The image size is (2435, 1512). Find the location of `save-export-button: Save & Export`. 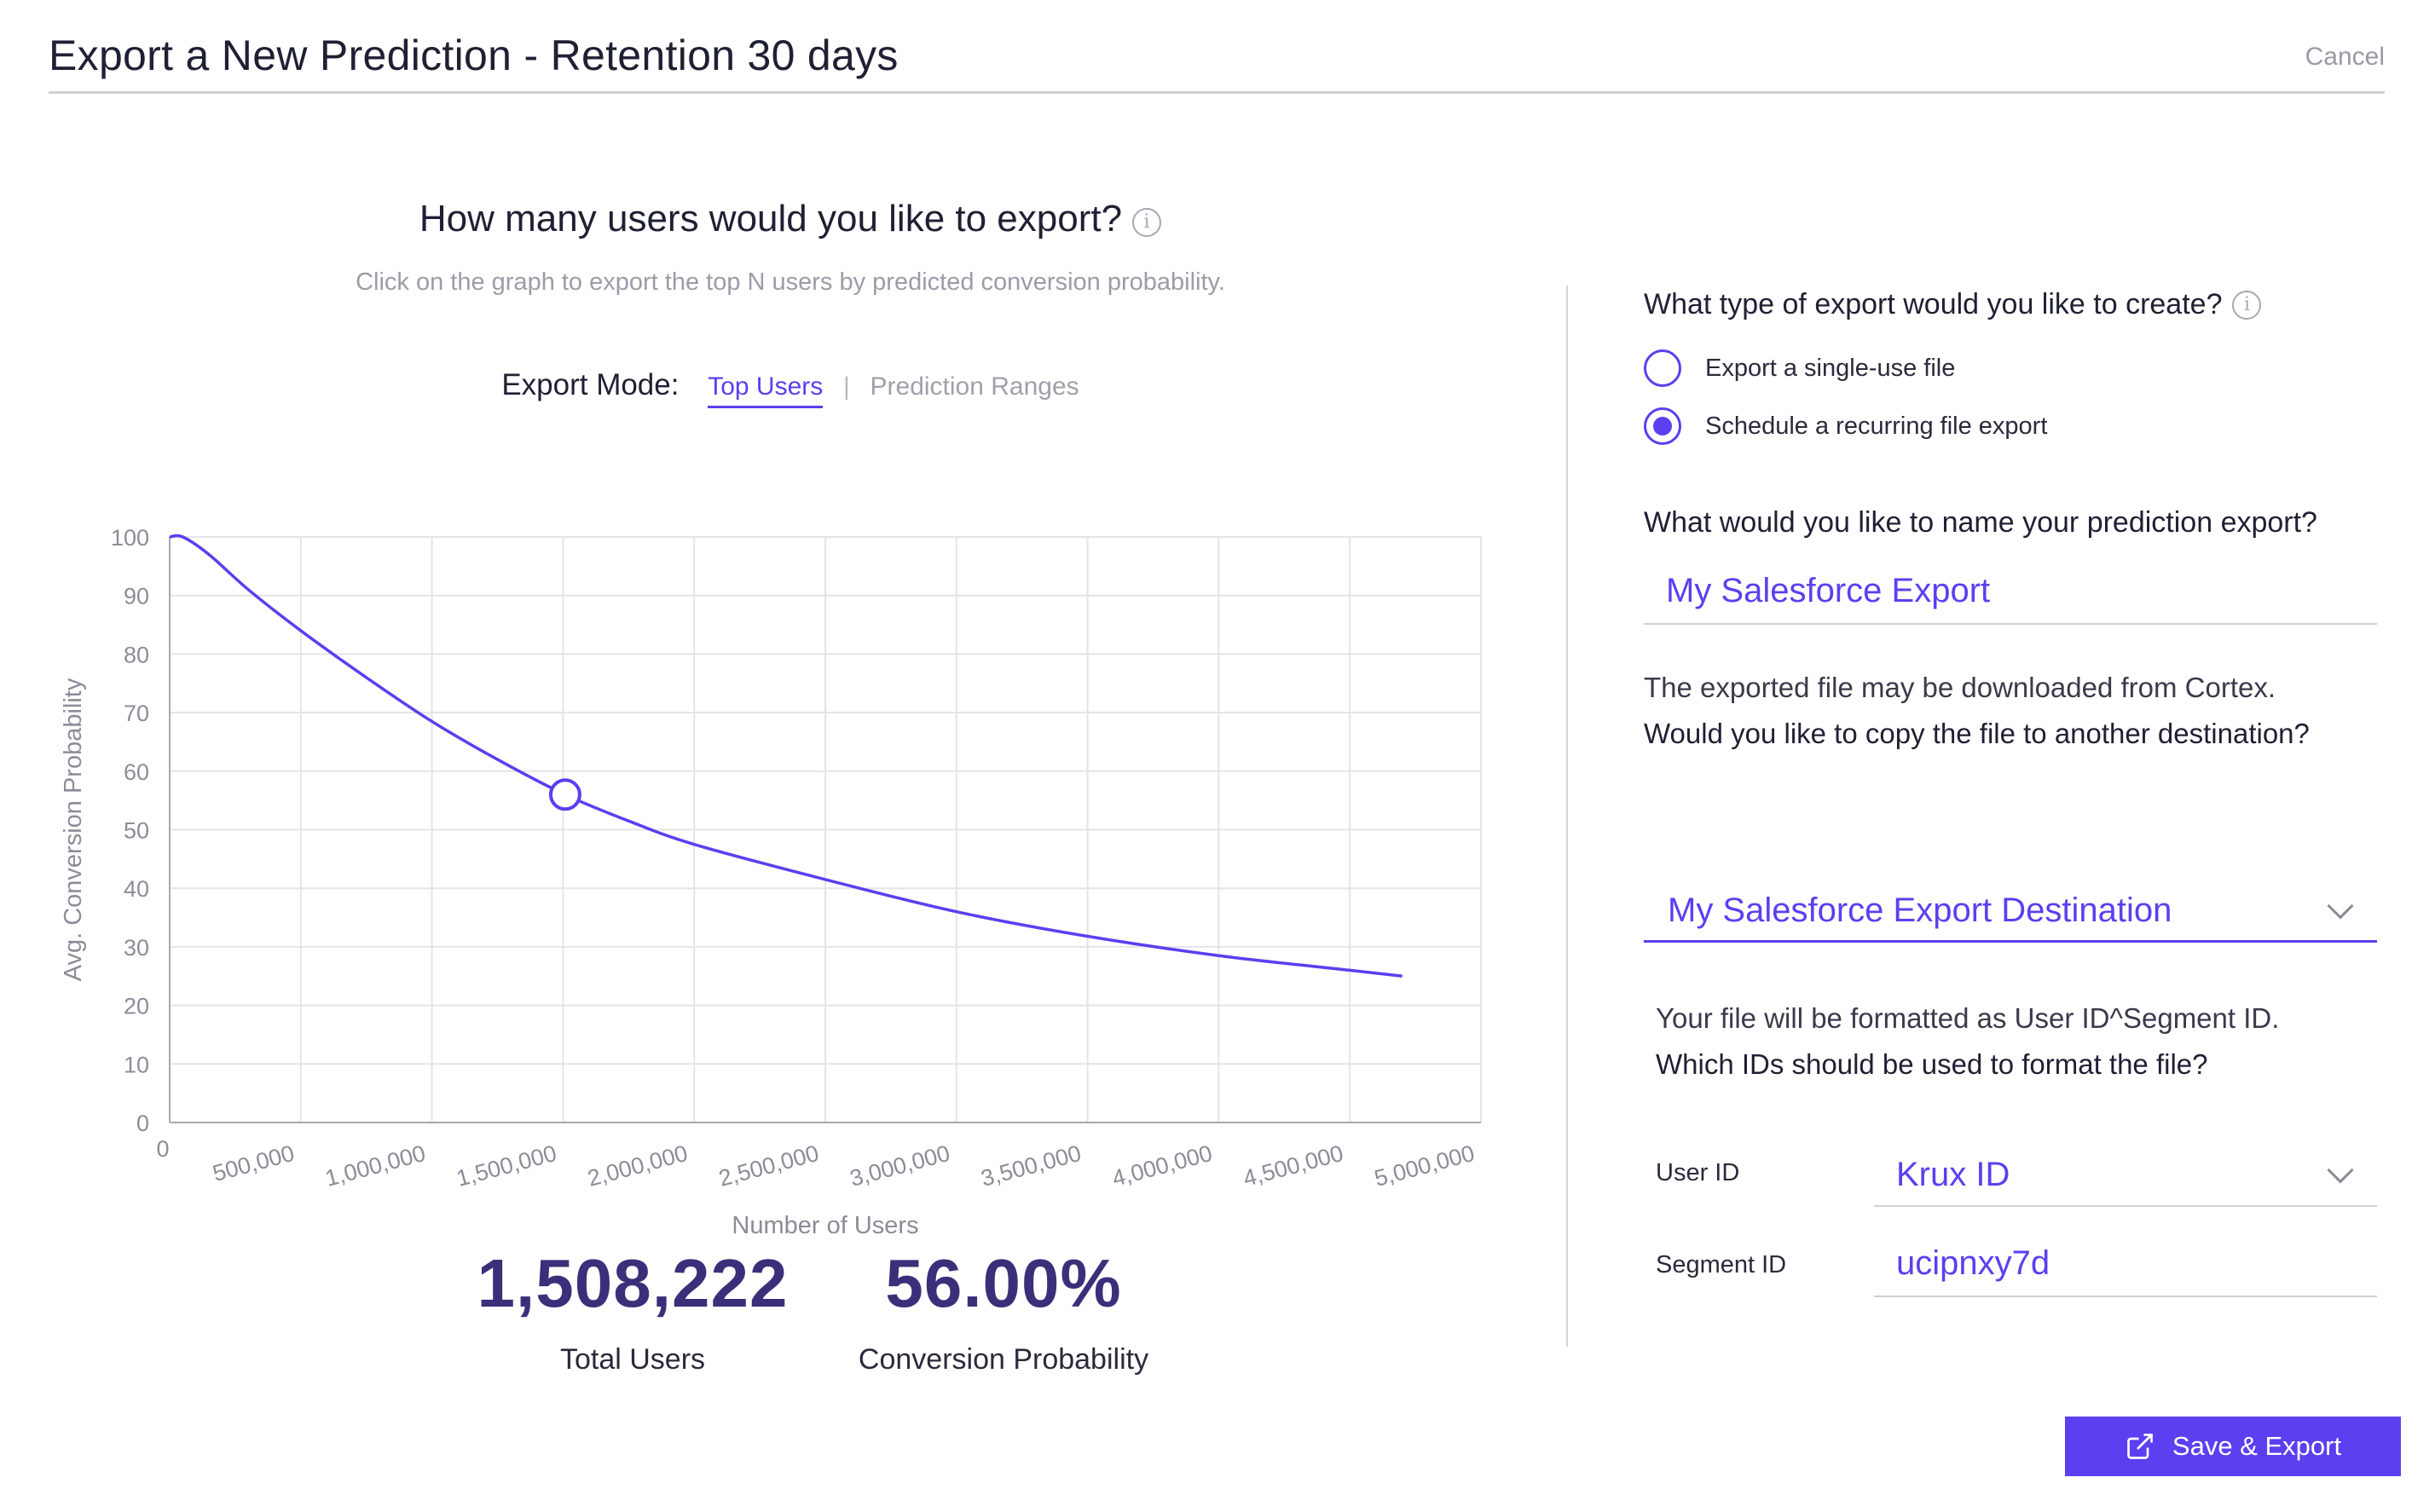

save-export-button: Save & Export is located at coordinates (2233, 1446).